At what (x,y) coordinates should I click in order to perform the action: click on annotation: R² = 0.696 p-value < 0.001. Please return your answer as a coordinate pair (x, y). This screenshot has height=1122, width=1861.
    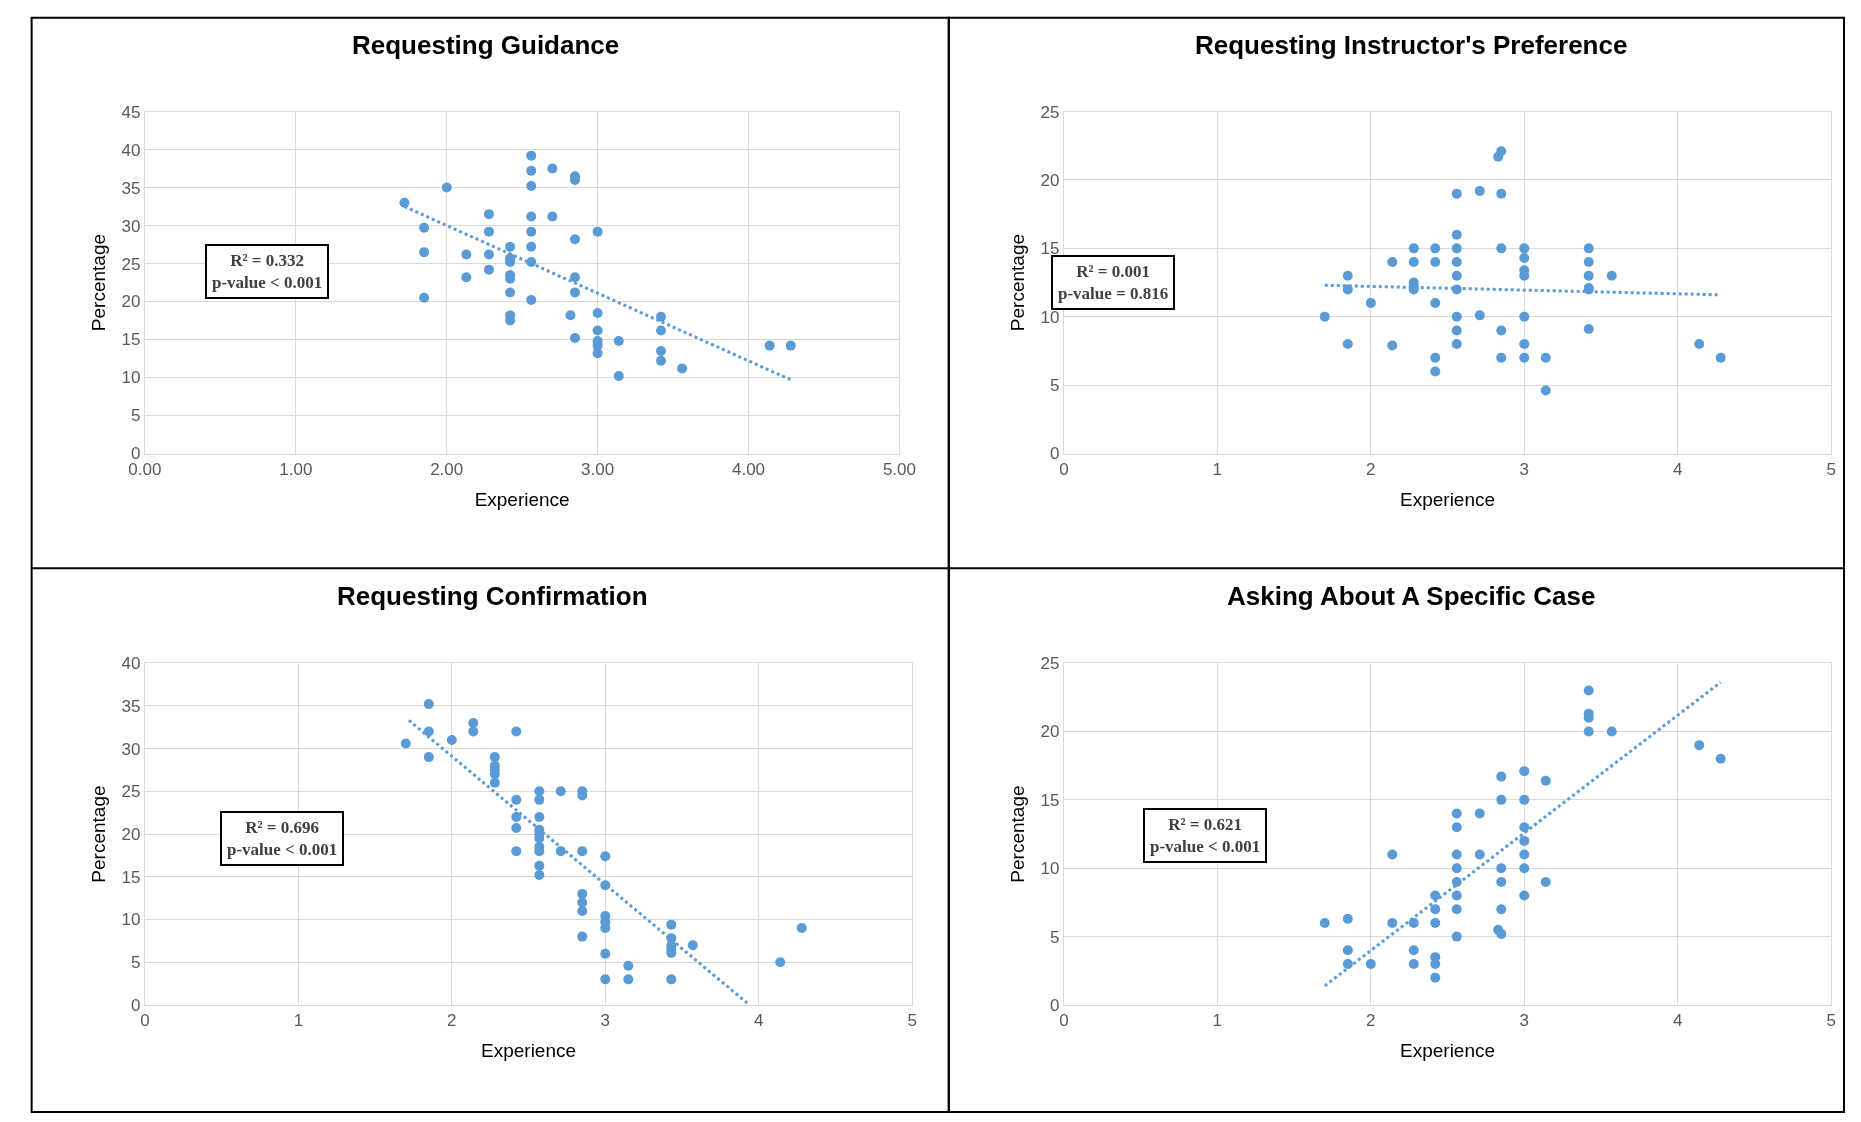
    Looking at the image, I should click on (282, 839).